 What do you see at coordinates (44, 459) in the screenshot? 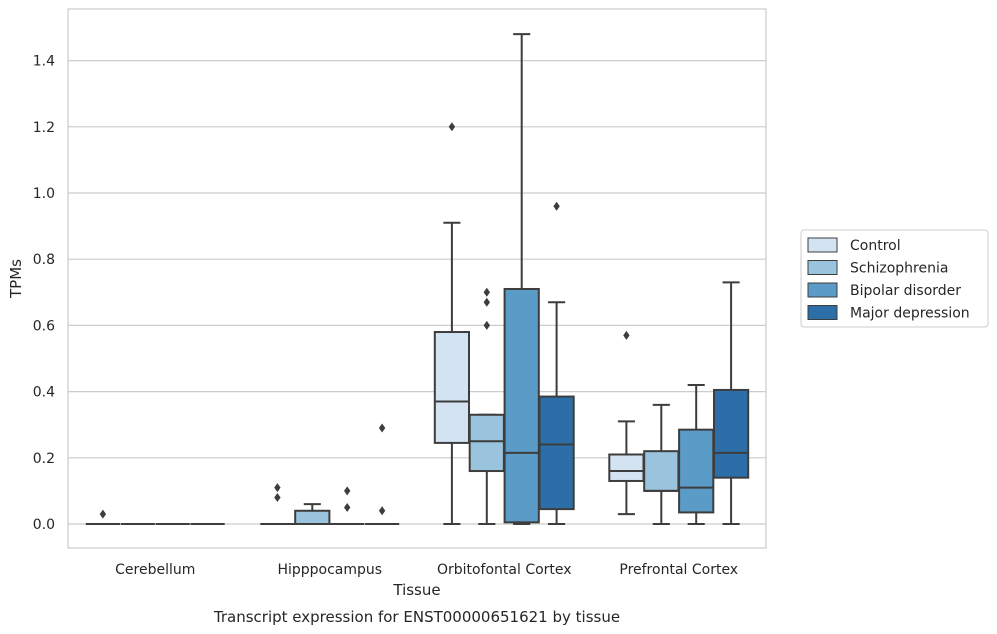
I see `y-tick-label: 0.2` at bounding box center [44, 459].